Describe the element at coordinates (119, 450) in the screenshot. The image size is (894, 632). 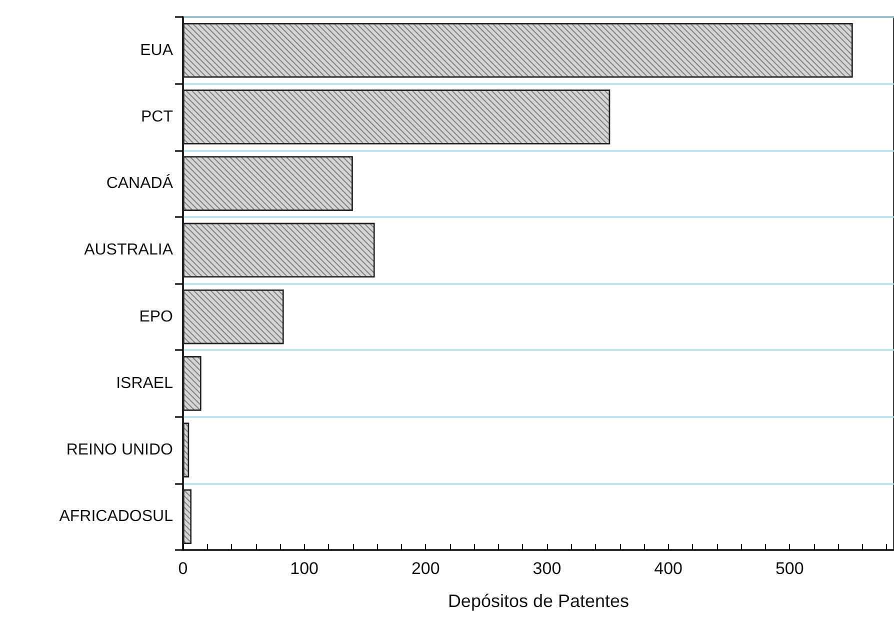
I see `y-tick-label: REINO UNIDO` at that location.